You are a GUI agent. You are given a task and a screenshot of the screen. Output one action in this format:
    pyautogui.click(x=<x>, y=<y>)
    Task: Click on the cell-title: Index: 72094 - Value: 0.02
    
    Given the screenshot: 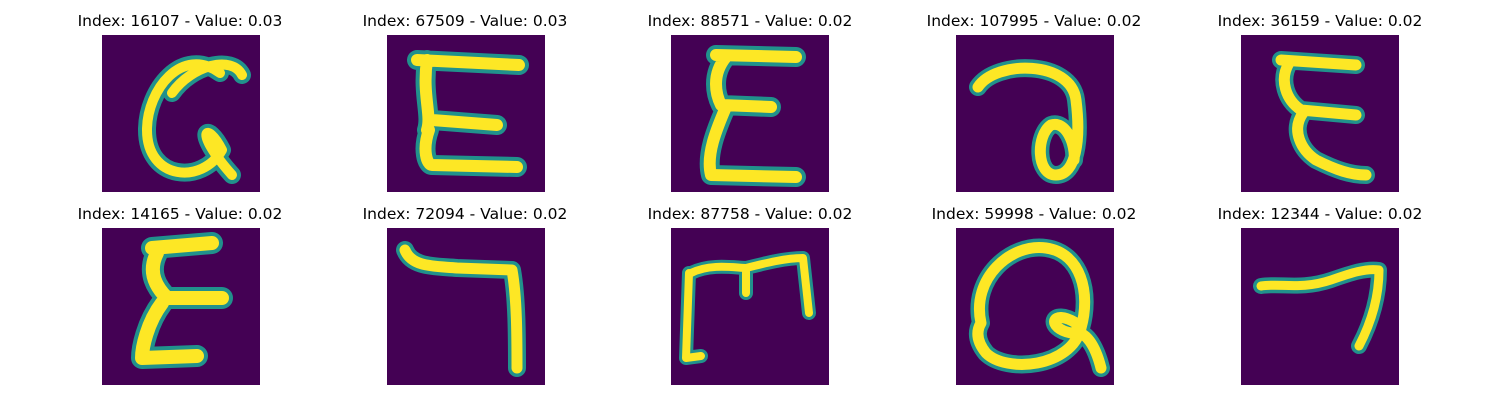 What is the action you would take?
    pyautogui.click(x=465, y=214)
    